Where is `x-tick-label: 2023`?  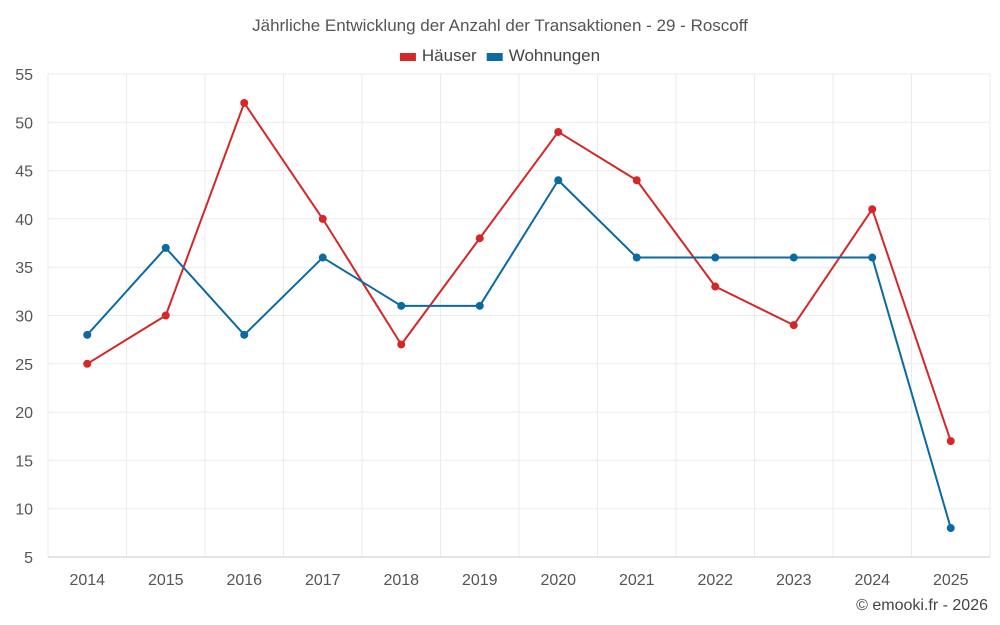
x-tick-label: 2023 is located at coordinates (794, 580).